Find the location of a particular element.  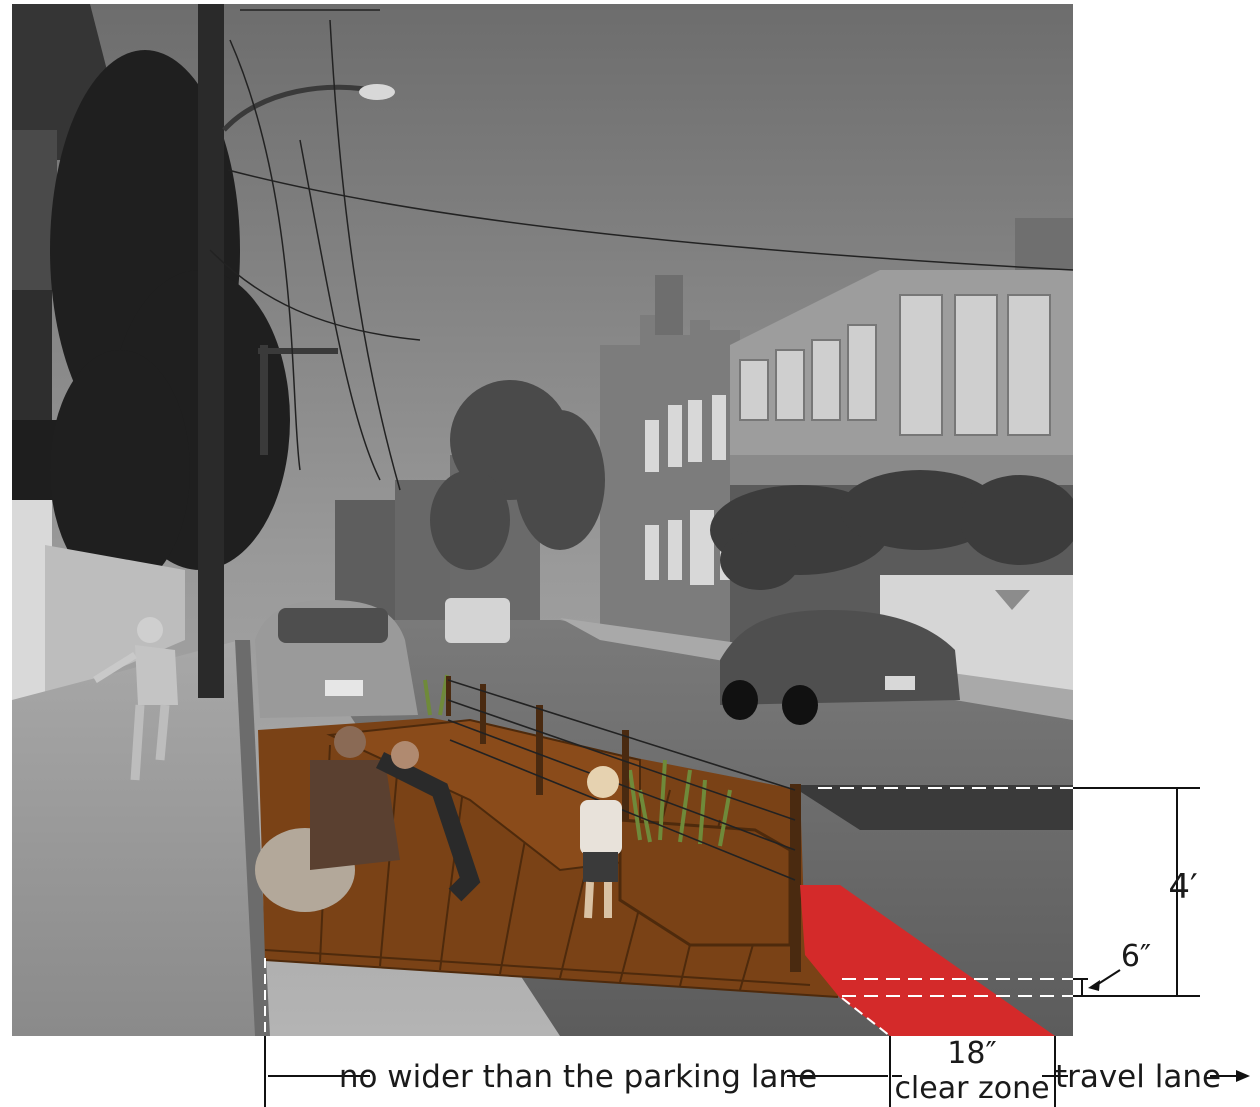

seated-people is located at coordinates (368, 819).